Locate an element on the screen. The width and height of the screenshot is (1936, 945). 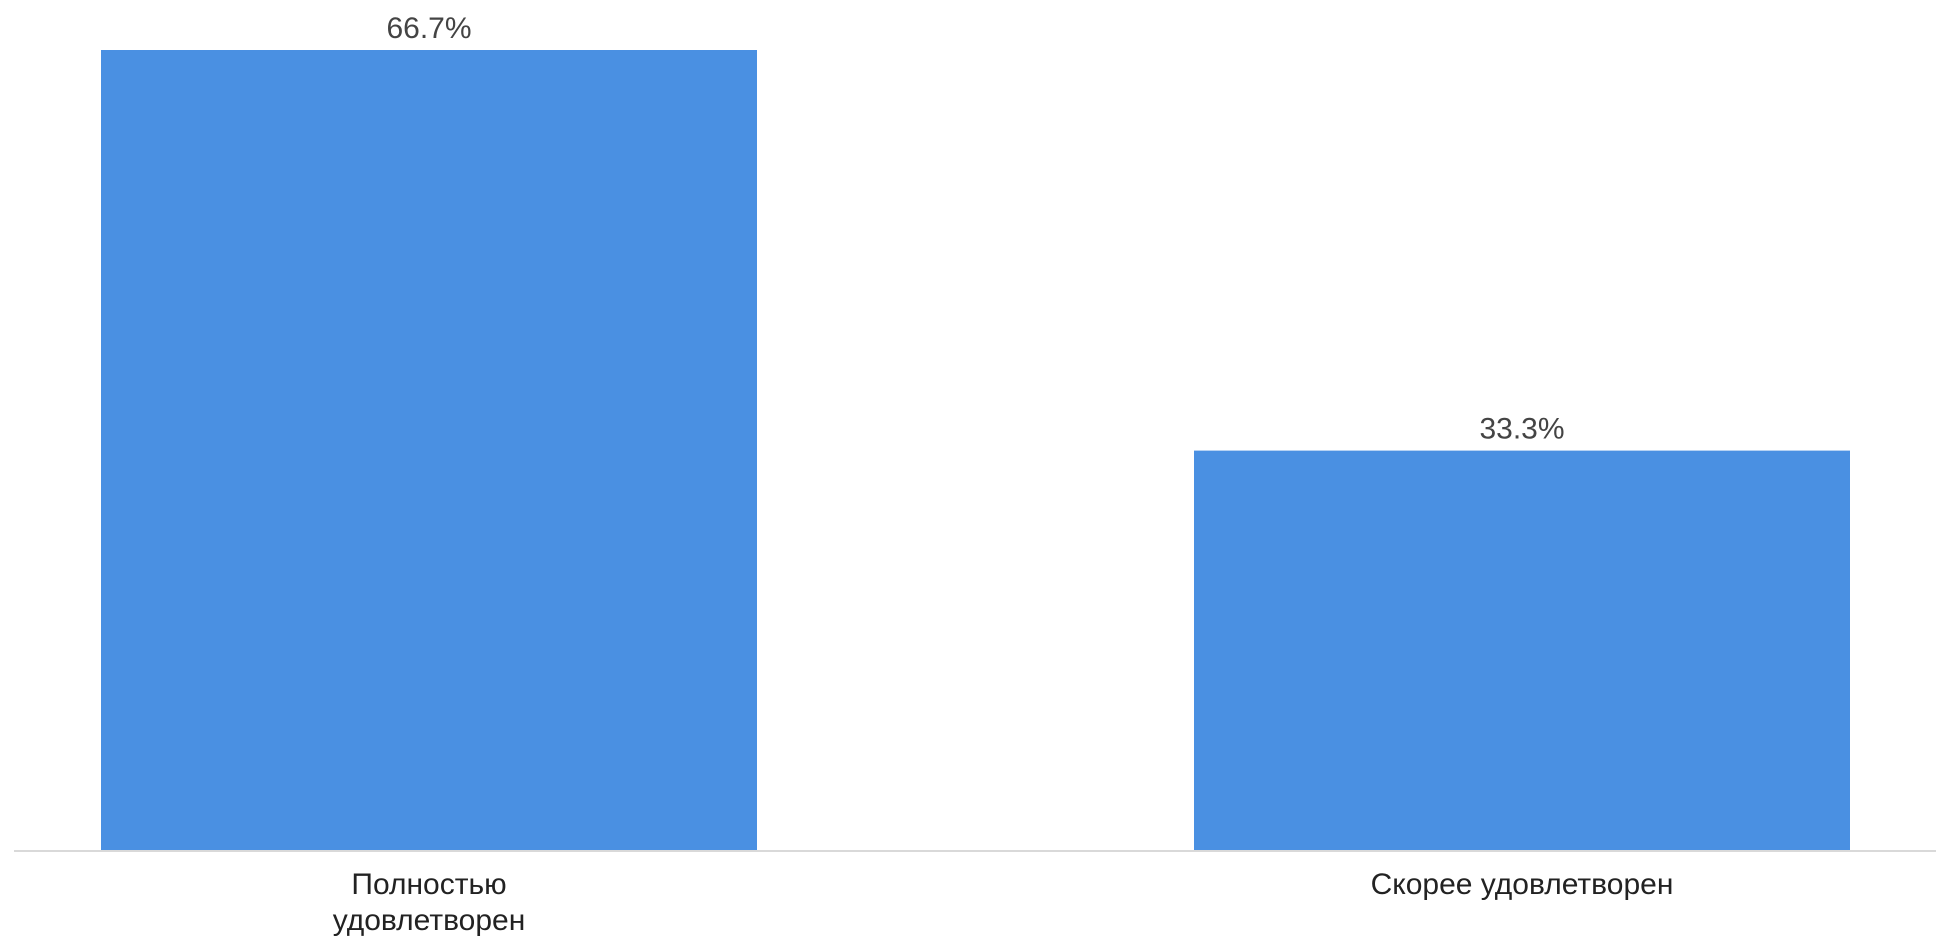
value-label-0: 66.7% is located at coordinates (428, 28).